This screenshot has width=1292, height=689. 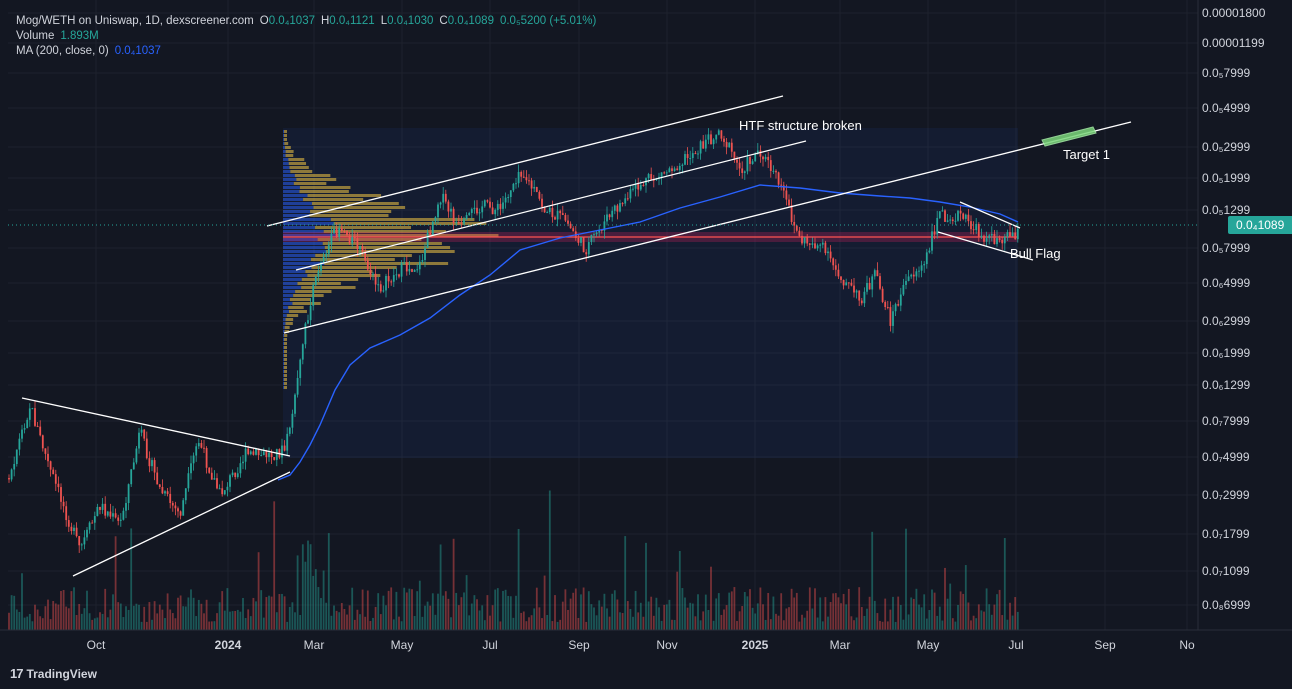 What do you see at coordinates (53, 673) in the screenshot?
I see `tradingview-brand: 17 TradingView` at bounding box center [53, 673].